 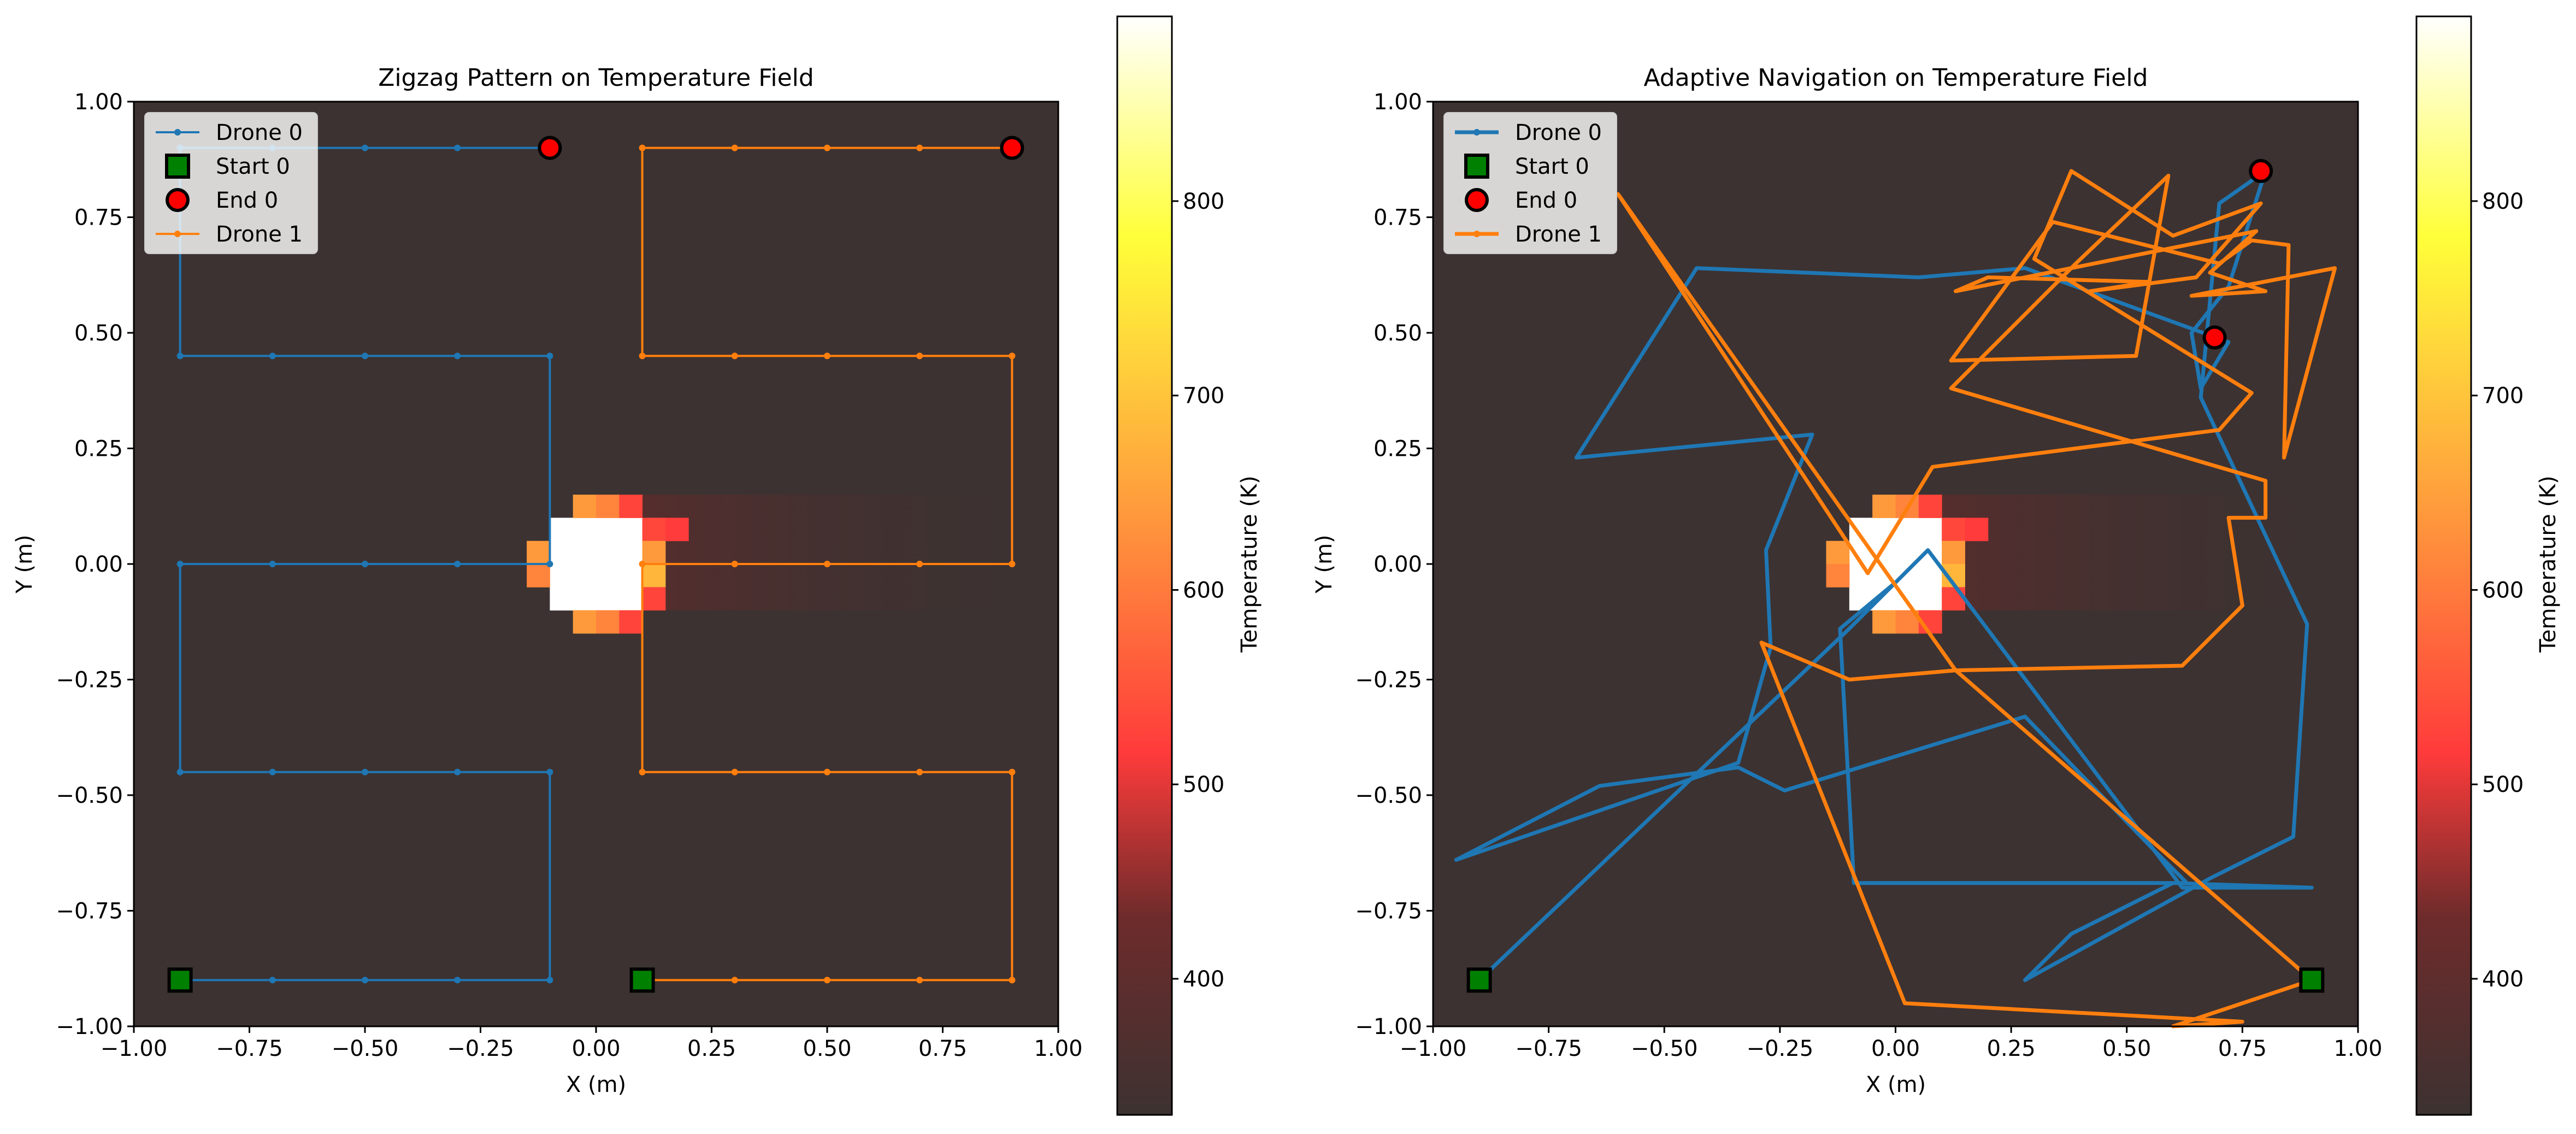 What do you see at coordinates (1204, 979) in the screenshot?
I see `colorbar-tick-label: 400` at bounding box center [1204, 979].